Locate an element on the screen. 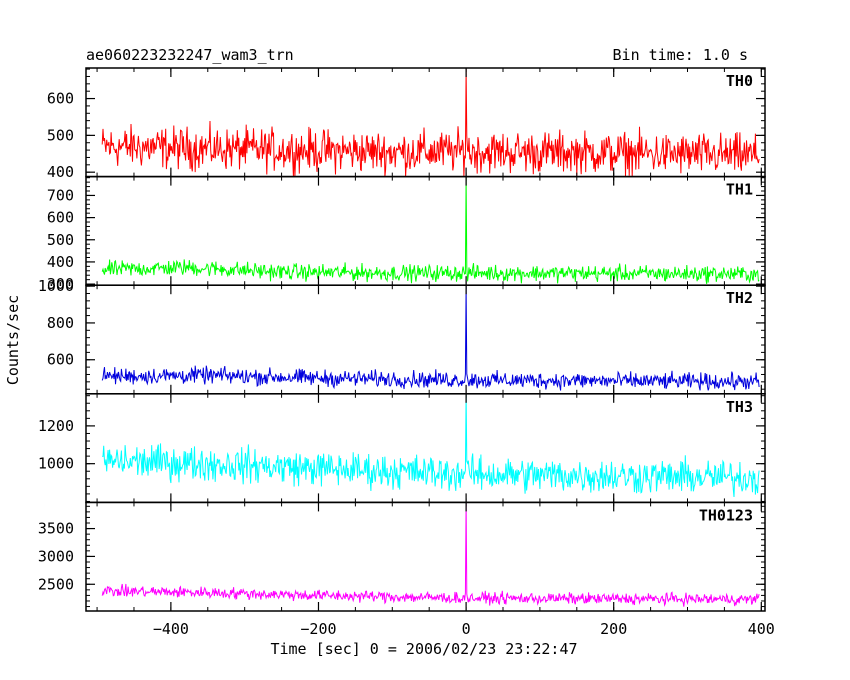 The image size is (850, 680). x-axis-label: Time [sec] 0 = 2006/02/23 23:22:47 is located at coordinates (423, 649).